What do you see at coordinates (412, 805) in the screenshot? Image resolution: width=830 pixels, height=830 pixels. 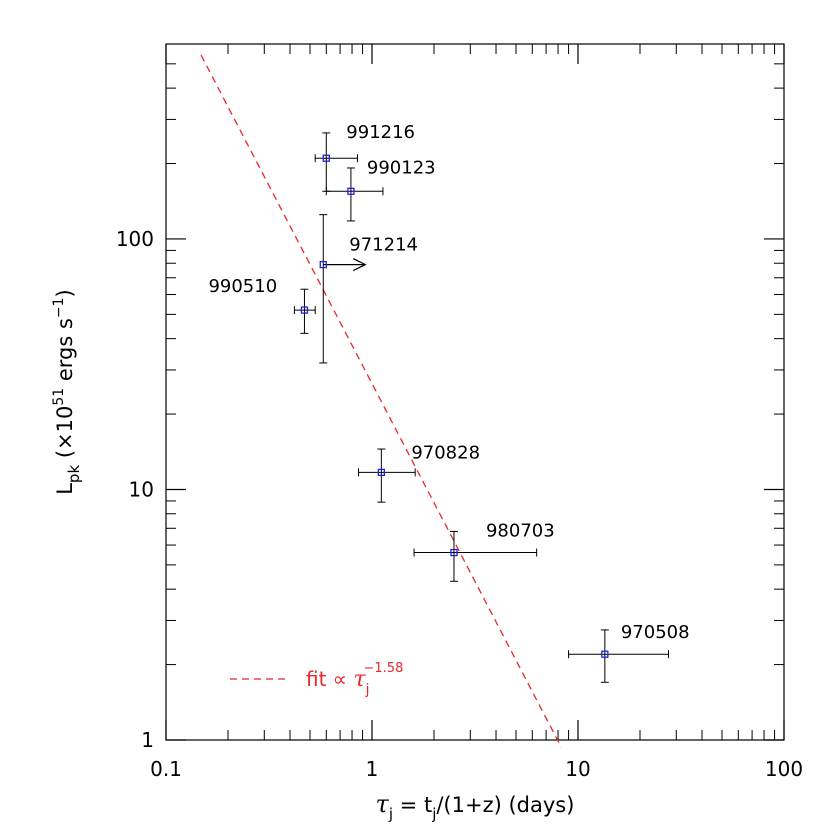 I see `x-axis-mid: = t` at bounding box center [412, 805].